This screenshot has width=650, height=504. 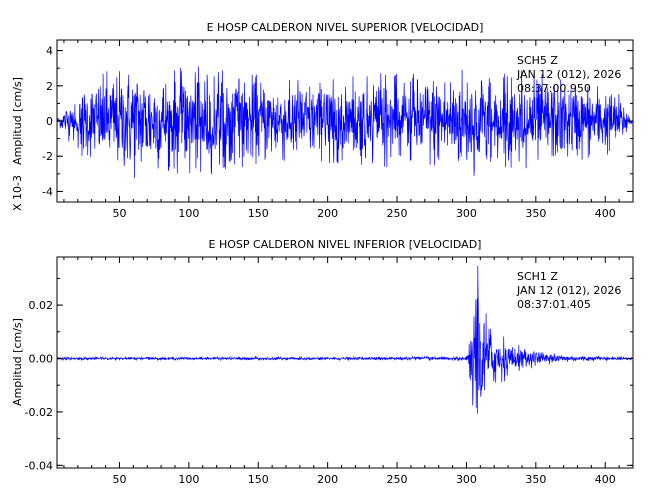 What do you see at coordinates (41, 358) in the screenshot?
I see `y-tick-label: 0.00` at bounding box center [41, 358].